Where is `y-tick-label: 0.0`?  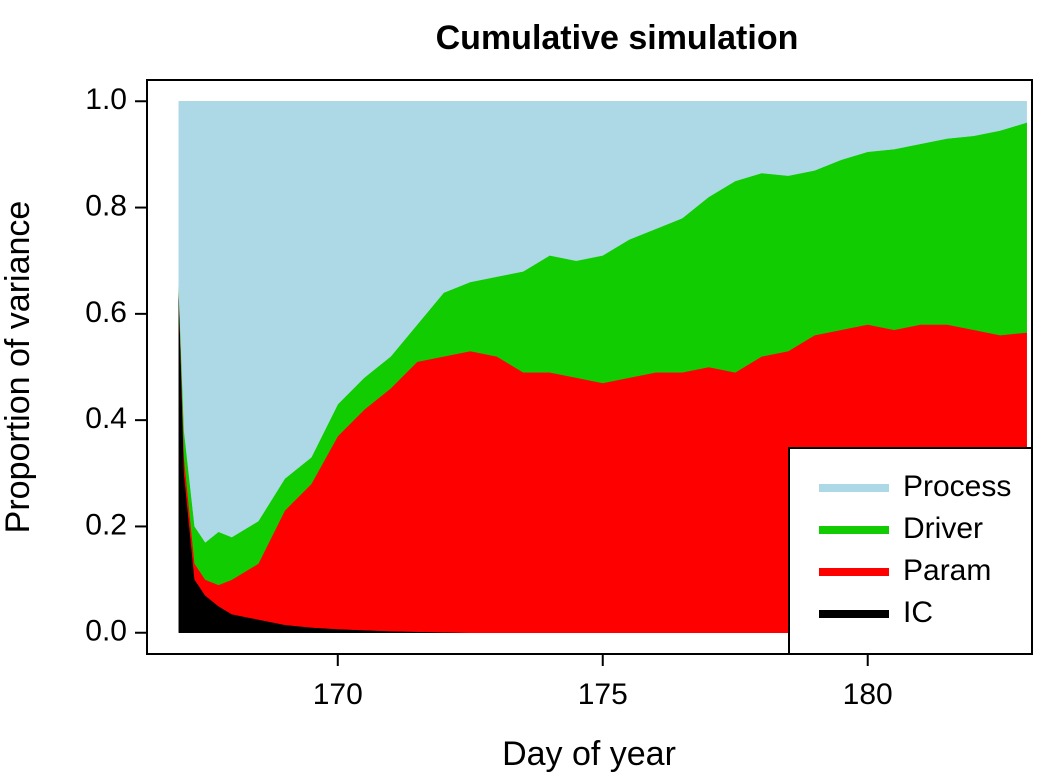 y-tick-label: 0.0 is located at coordinates (106, 631).